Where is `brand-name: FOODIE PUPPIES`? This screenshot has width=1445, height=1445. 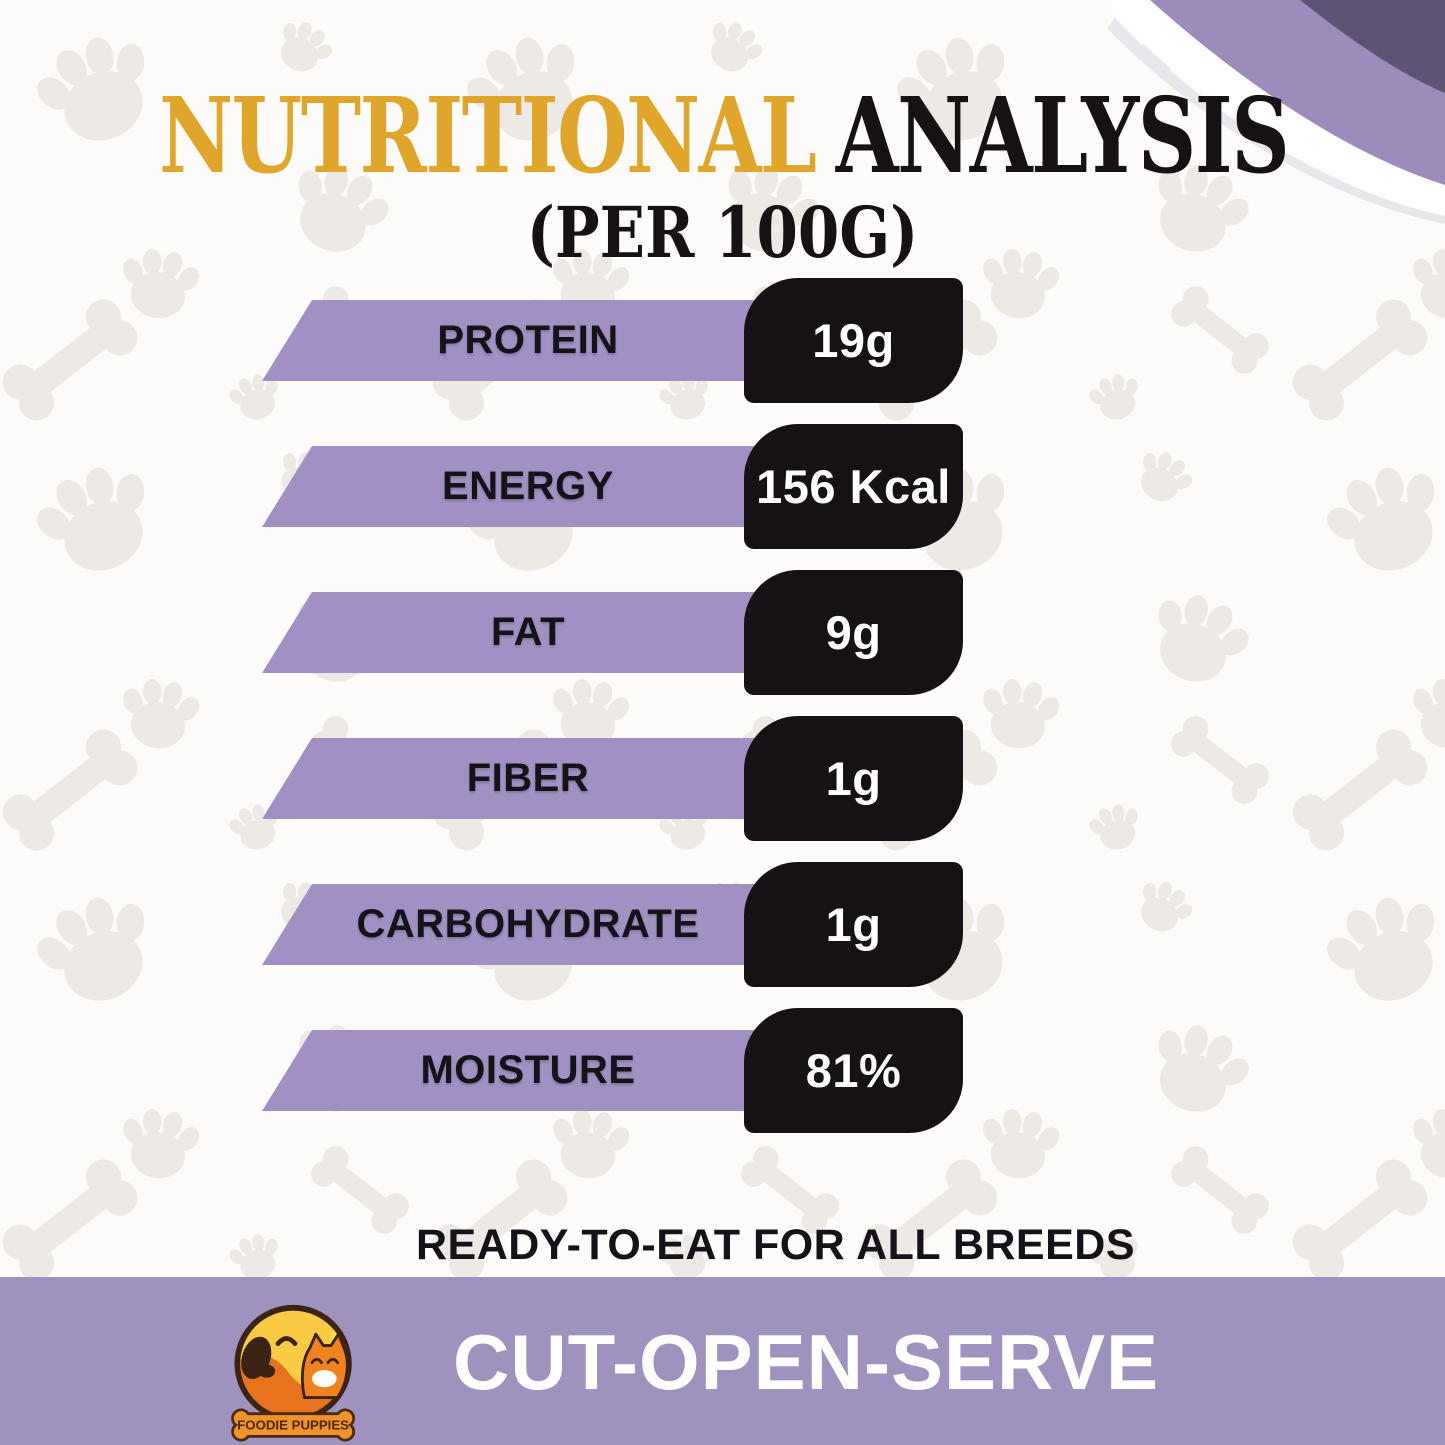
brand-name: FOODIE PUPPIES is located at coordinates (293, 1425).